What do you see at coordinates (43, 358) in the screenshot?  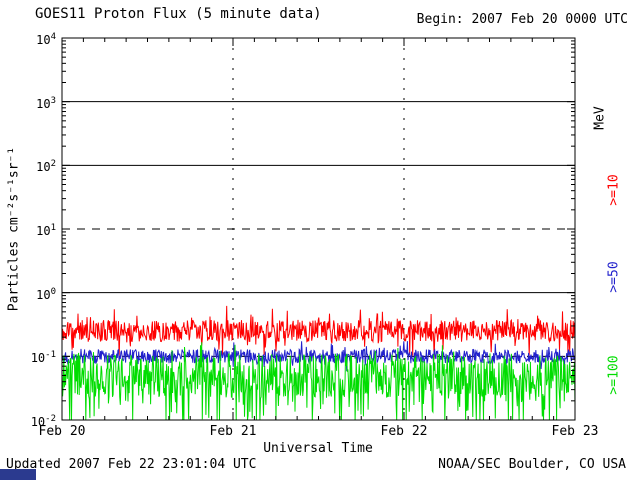 I see `y-tick-label: 10⁻¹` at bounding box center [43, 358].